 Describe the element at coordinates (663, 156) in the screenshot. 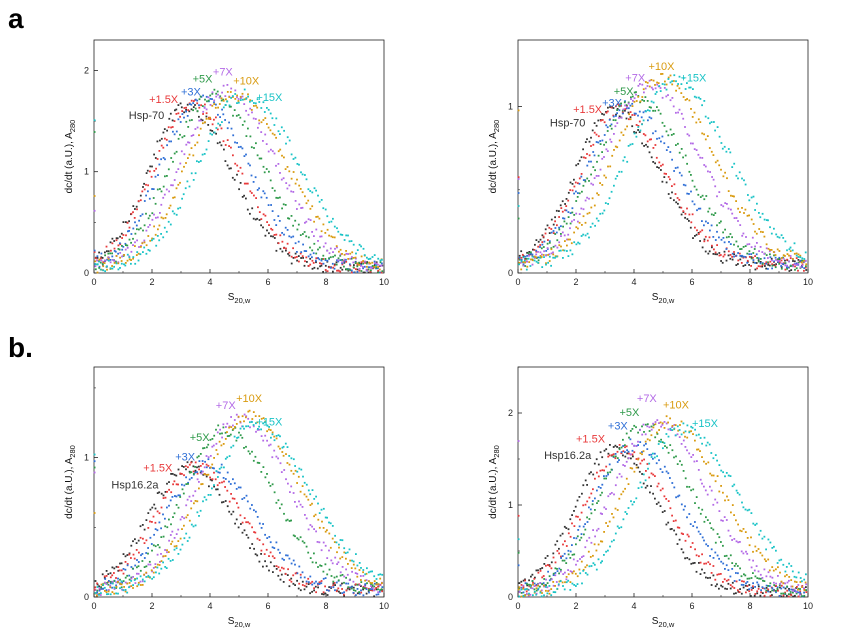

I see `plot-frame` at that location.